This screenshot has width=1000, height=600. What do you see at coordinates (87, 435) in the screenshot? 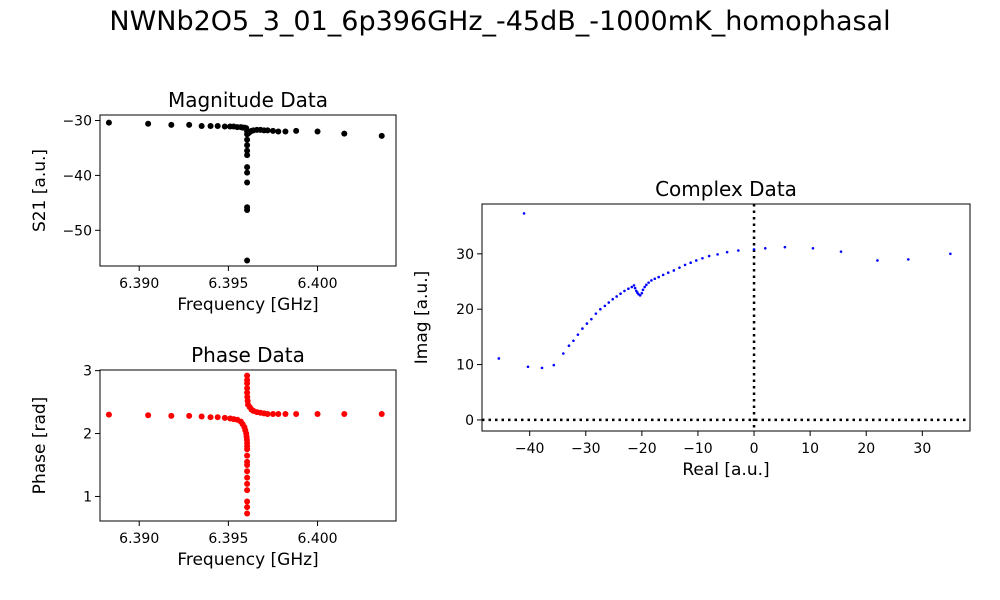
I see `phase-y-tick-label: 2` at bounding box center [87, 435].